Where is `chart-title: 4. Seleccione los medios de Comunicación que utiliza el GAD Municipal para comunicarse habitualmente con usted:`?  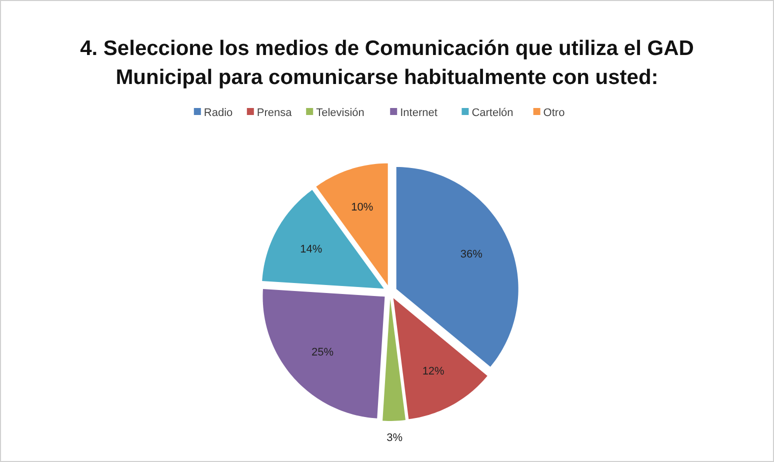
chart-title: 4. Seleccione los medios de Comunicación que utiliza el GAD Municipal para comunicarse habitualmente con usted: is located at coordinates (387, 63).